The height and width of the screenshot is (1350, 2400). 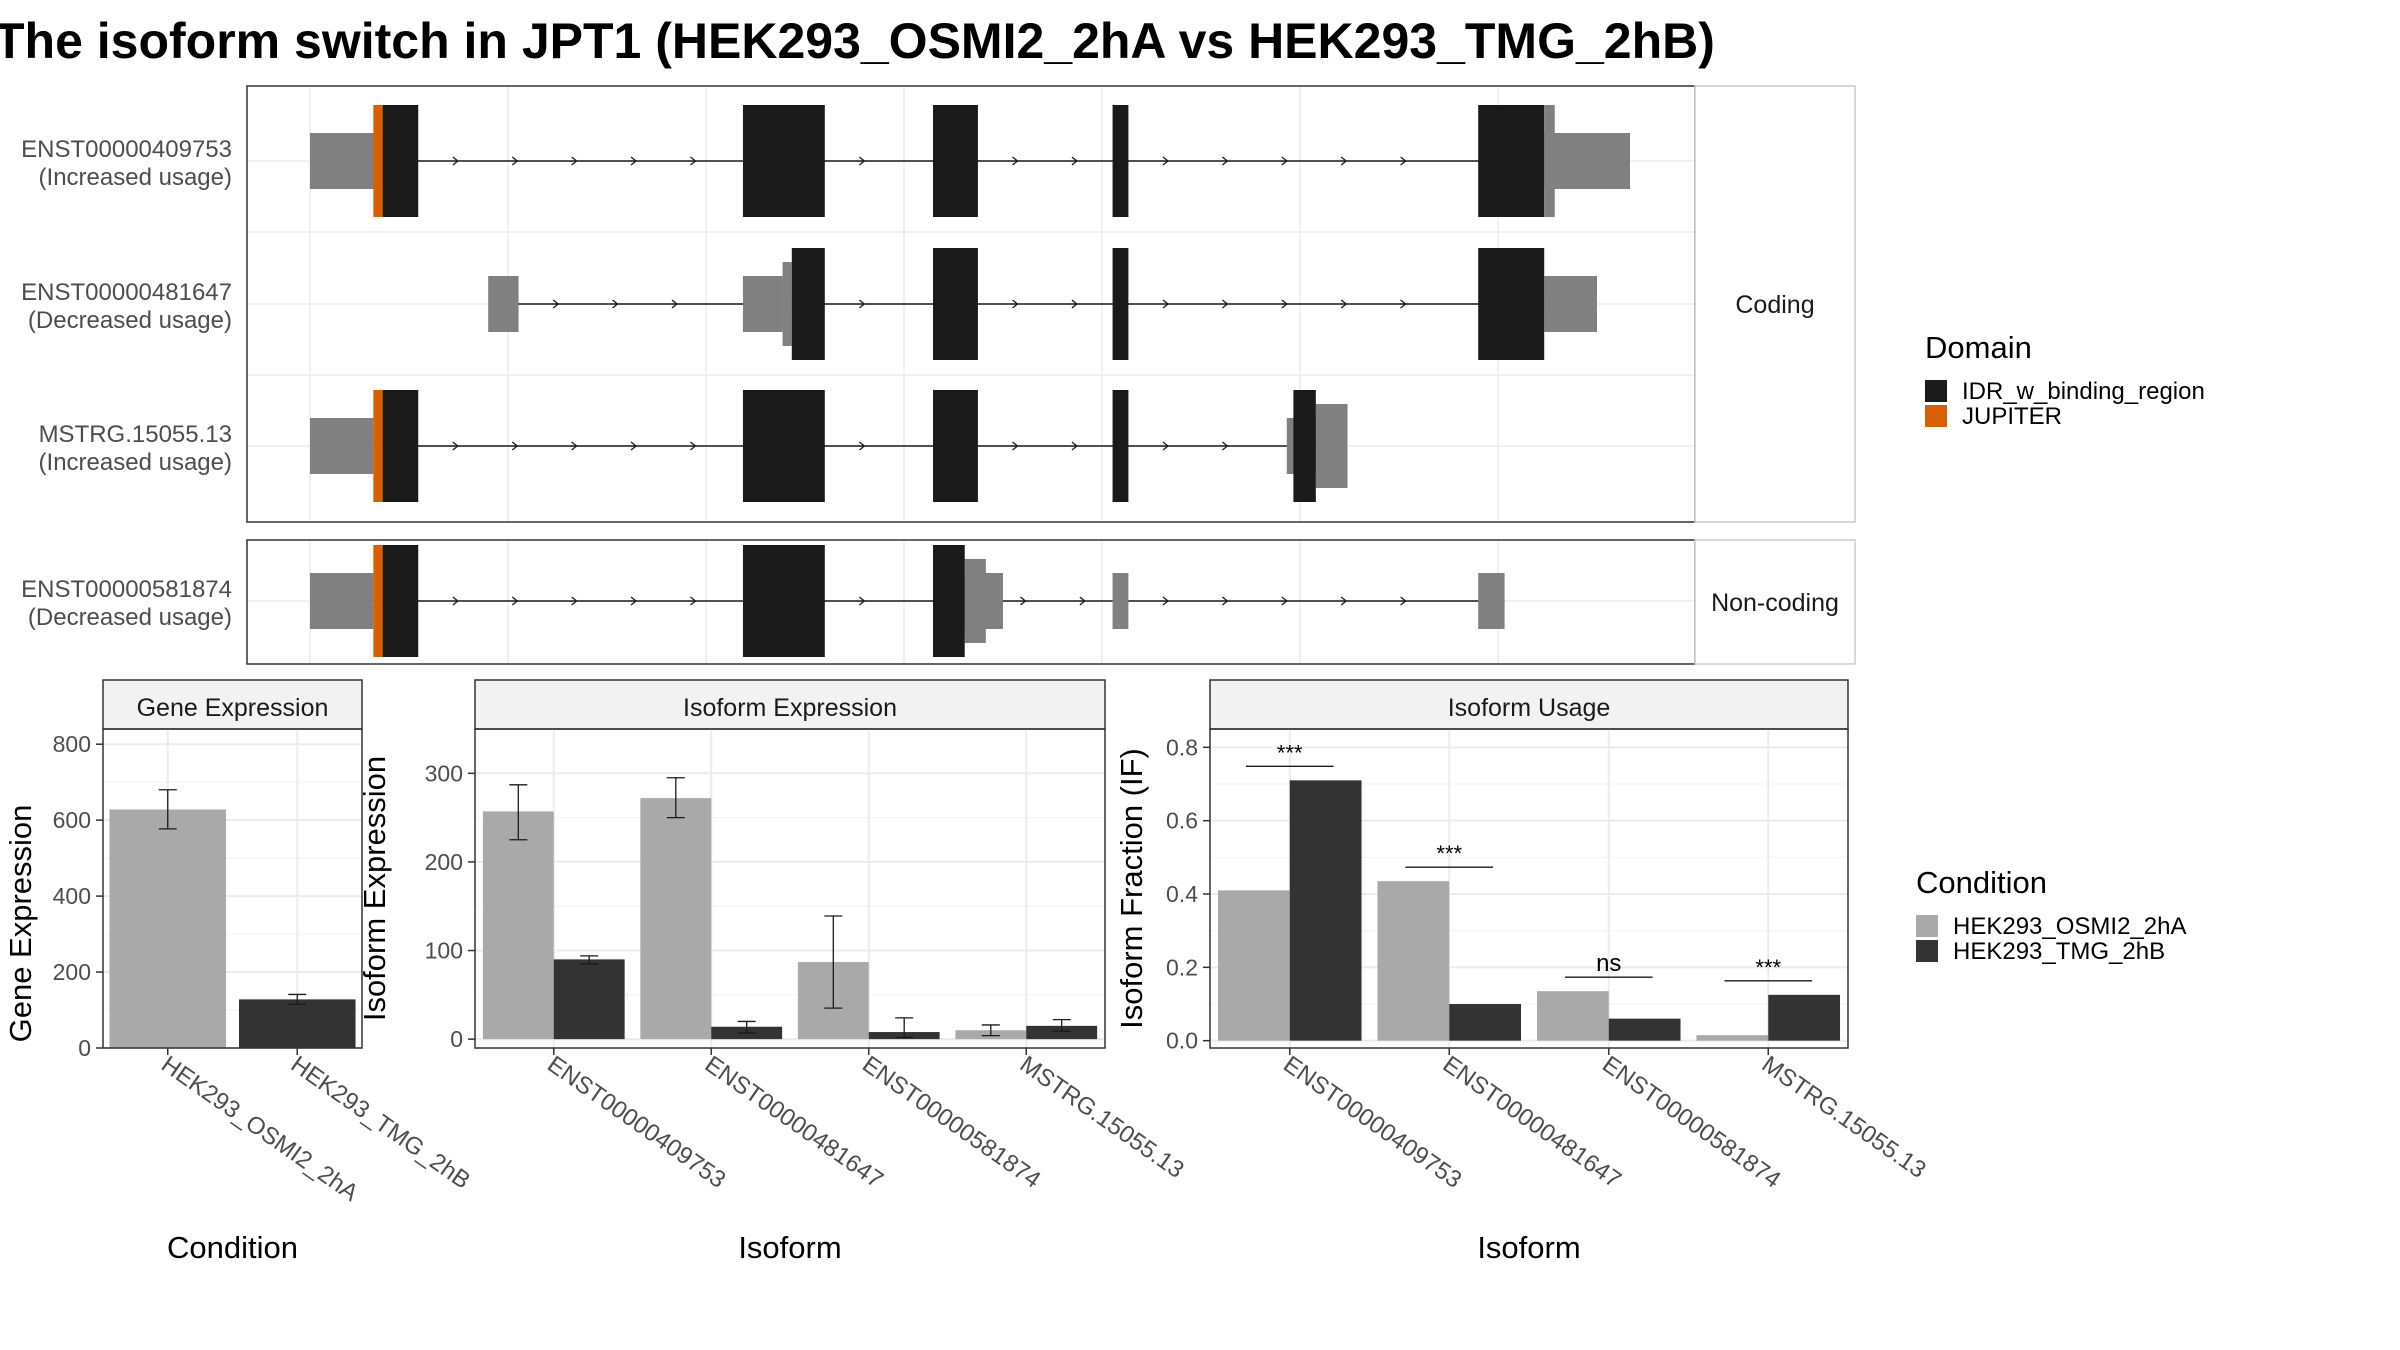 I want to click on y-tick-label: 300, so click(x=444, y=773).